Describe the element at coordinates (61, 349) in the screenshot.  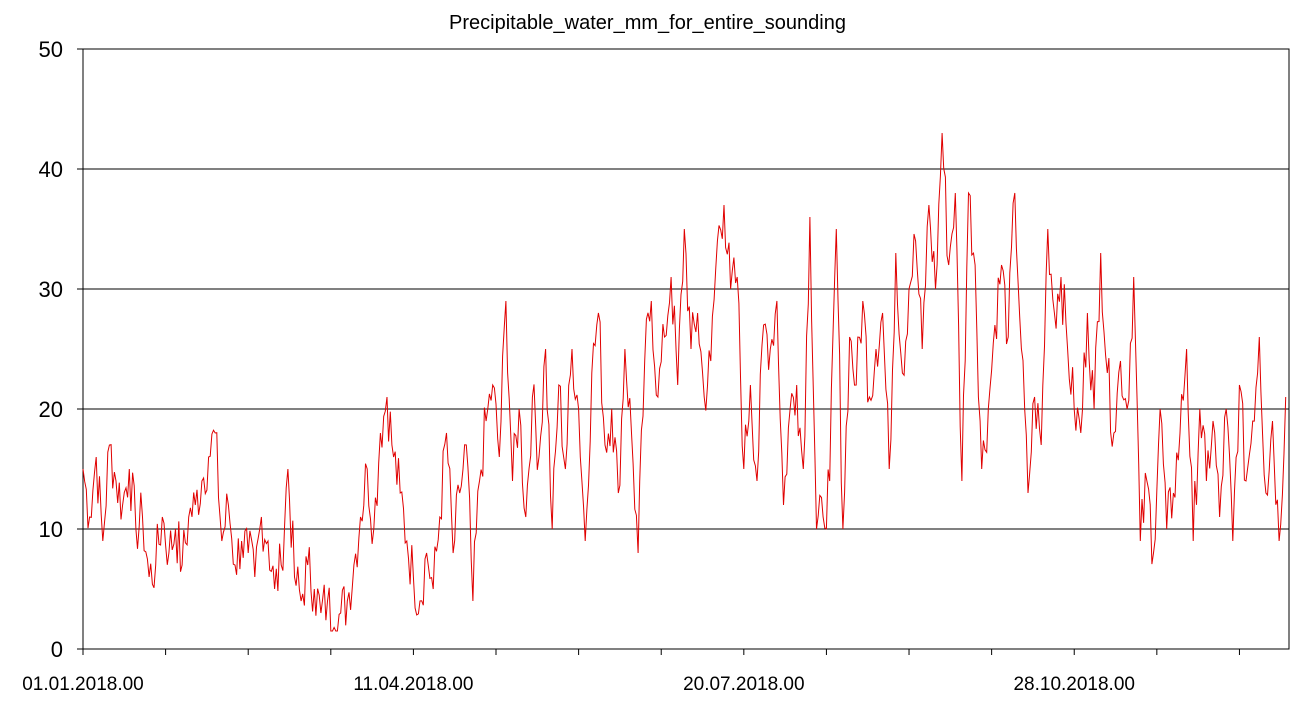
I see `y-axis-ticks: 0 10 20 30 40 50` at that location.